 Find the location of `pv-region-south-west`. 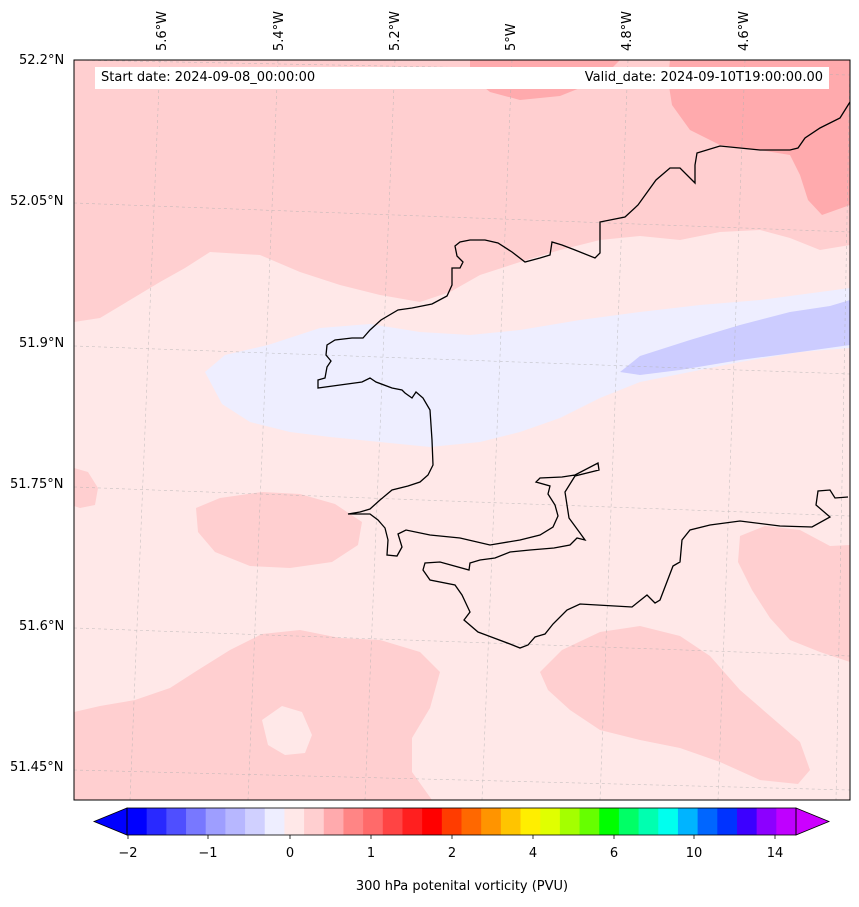

pv-region-south-west is located at coordinates (257, 715).